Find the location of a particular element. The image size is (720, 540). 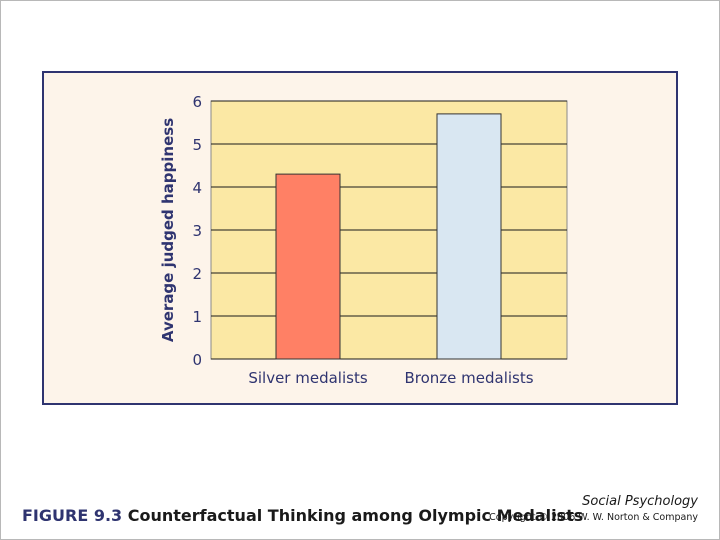

y-tick-labels: 0 1 2 3 4 5 6 is located at coordinates (197, 231).